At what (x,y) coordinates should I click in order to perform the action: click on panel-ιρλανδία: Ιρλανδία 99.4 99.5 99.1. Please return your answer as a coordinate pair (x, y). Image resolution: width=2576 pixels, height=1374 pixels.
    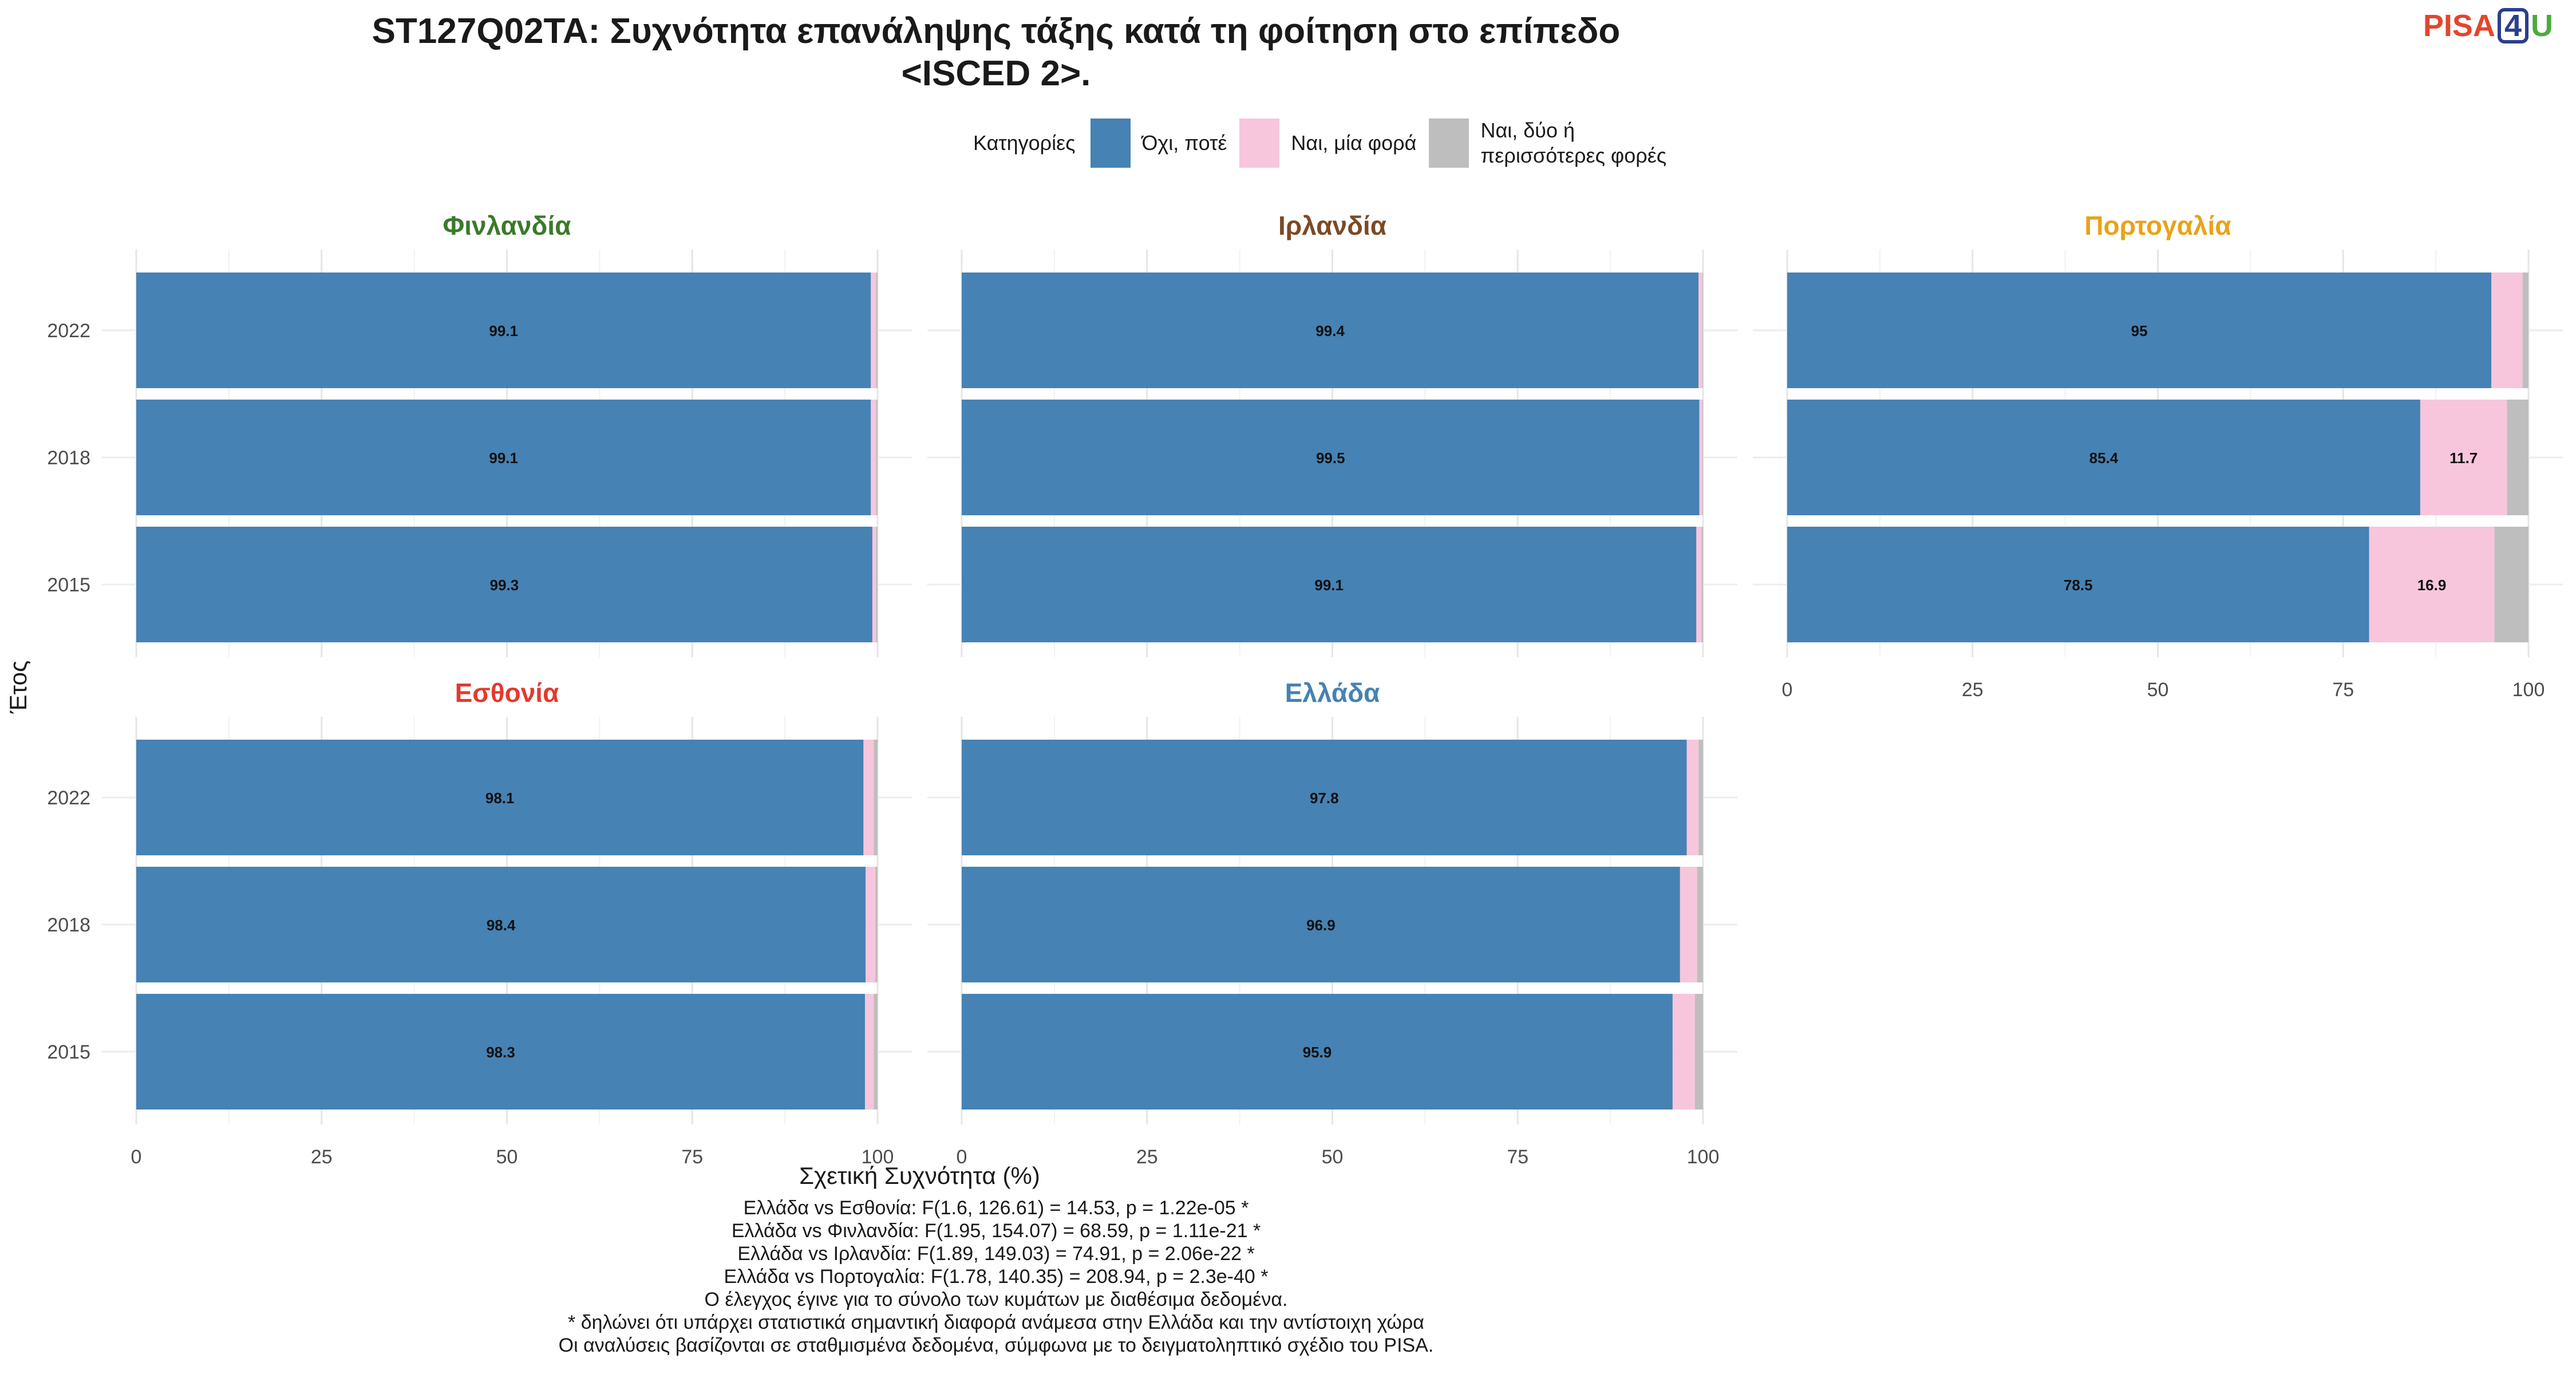
    Looking at the image, I should click on (1332, 434).